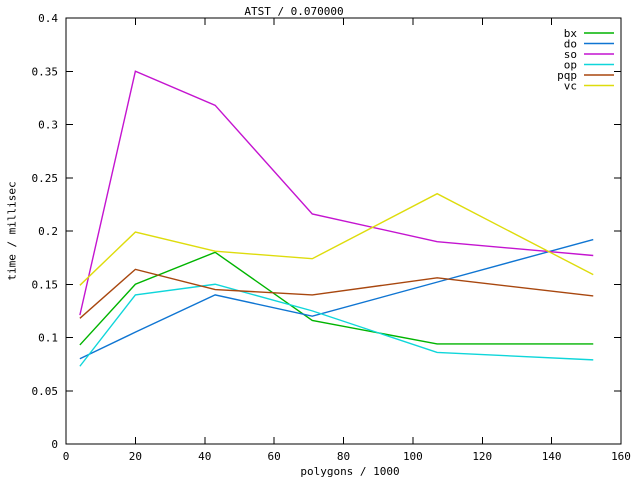 This screenshot has width=640, height=480. What do you see at coordinates (294, 11) in the screenshot?
I see `chart-title: ATST / 0.070000` at bounding box center [294, 11].